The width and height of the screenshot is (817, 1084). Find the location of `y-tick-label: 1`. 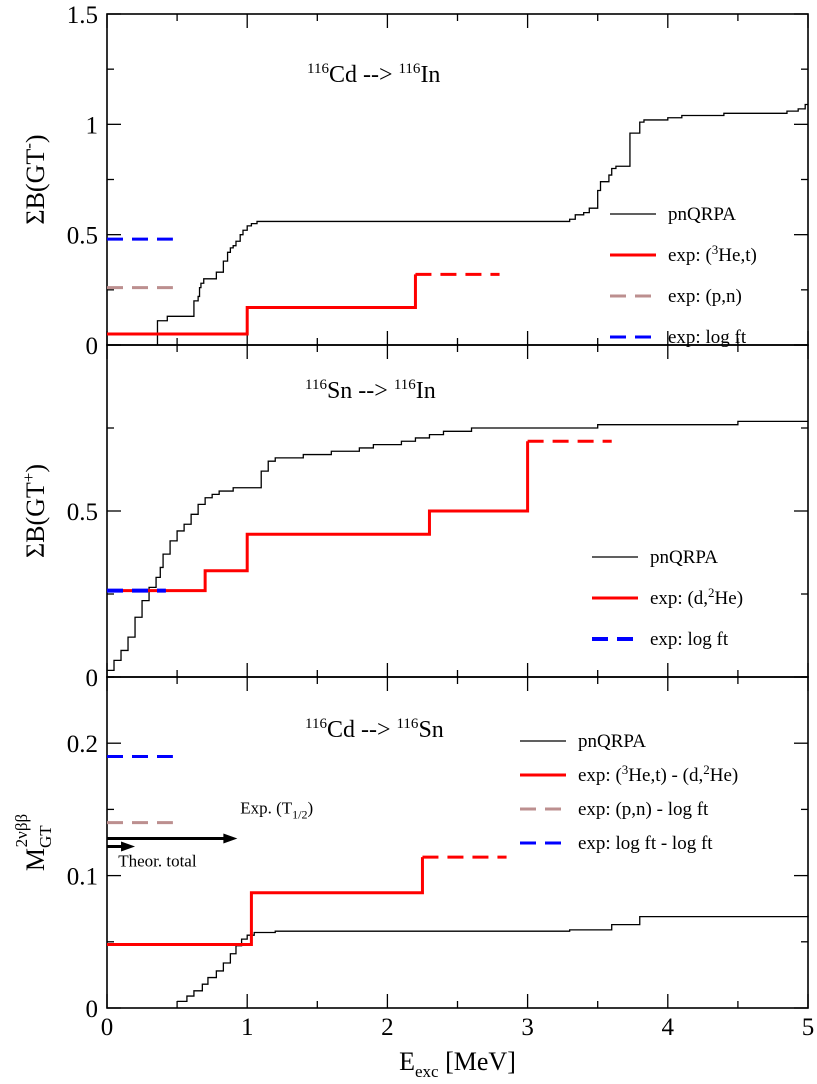

y-tick-label: 1 is located at coordinates (92, 125).